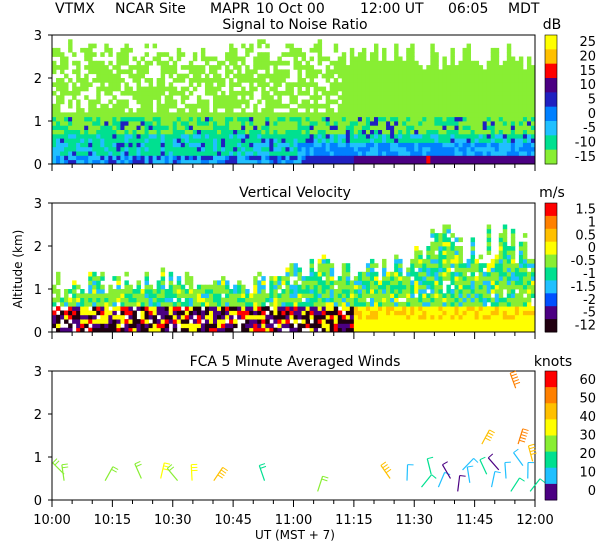  I want to click on wind-barb-feather, so click(171, 469).